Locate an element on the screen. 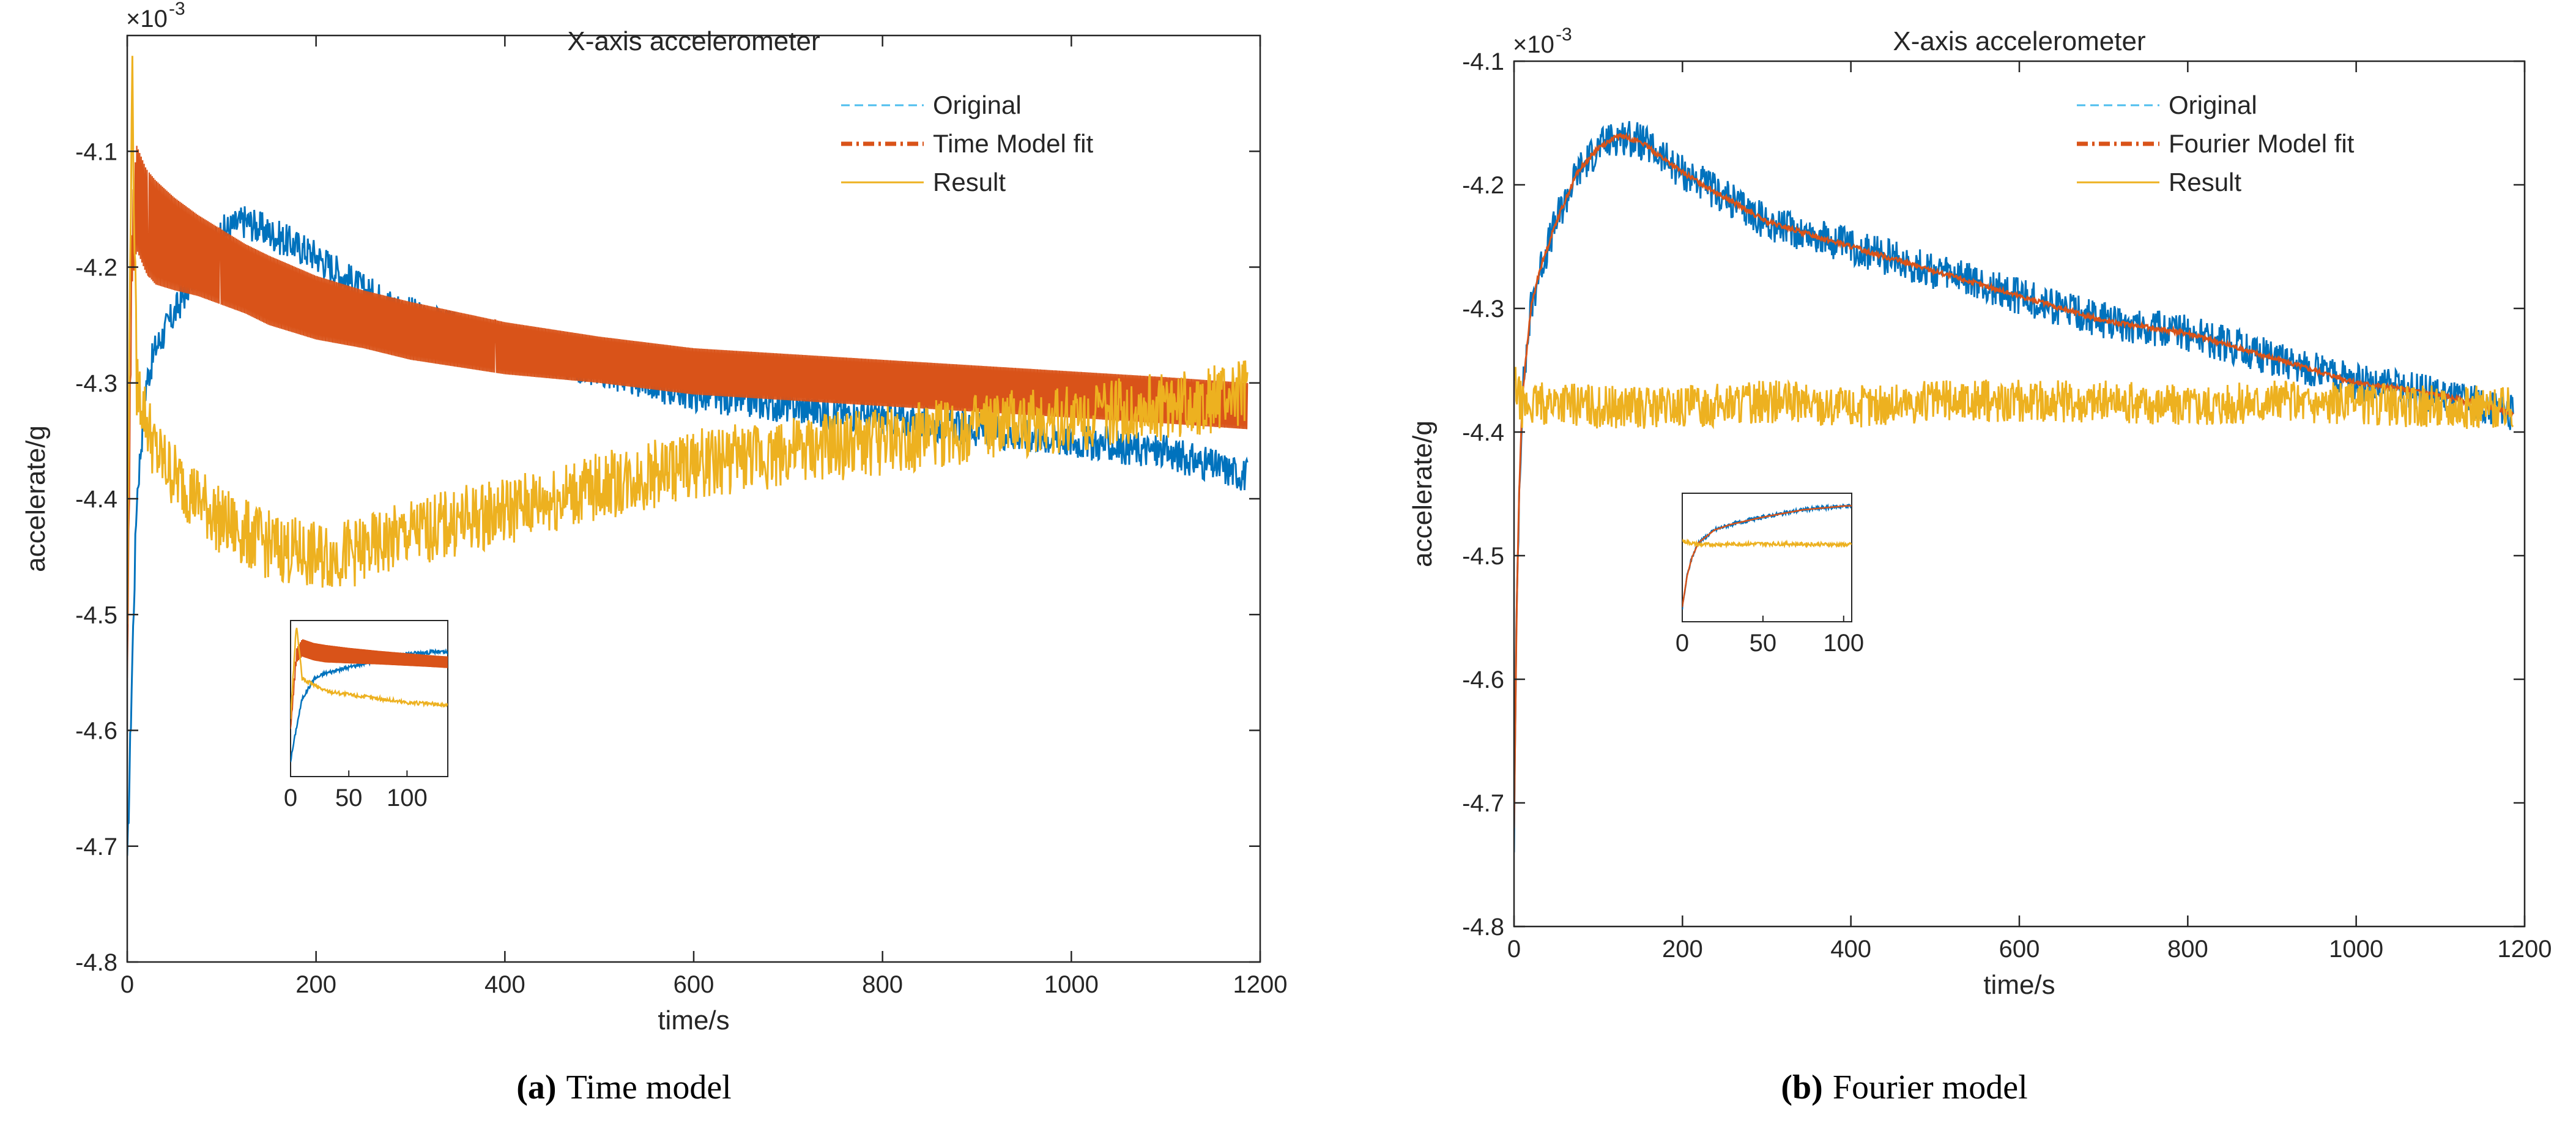  figure-caption: (b) Fourier model is located at coordinates (1904, 1087).